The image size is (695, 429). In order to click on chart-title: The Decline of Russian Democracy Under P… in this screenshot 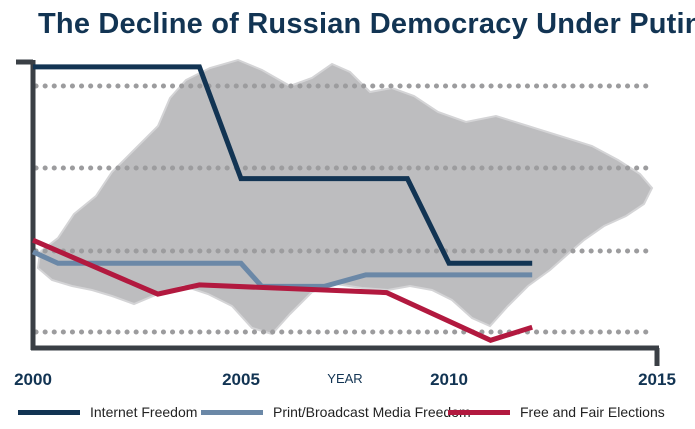, I will do `click(366, 24)`.